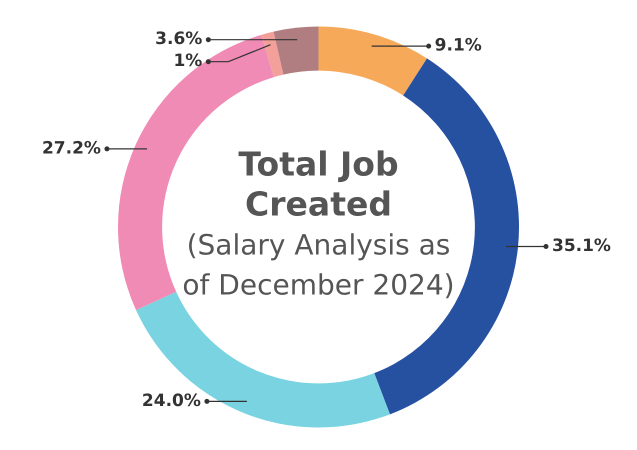 This screenshot has width=637, height=450. Describe the element at coordinates (318, 184) in the screenshot. I see `text: Total Job Created` at that location.